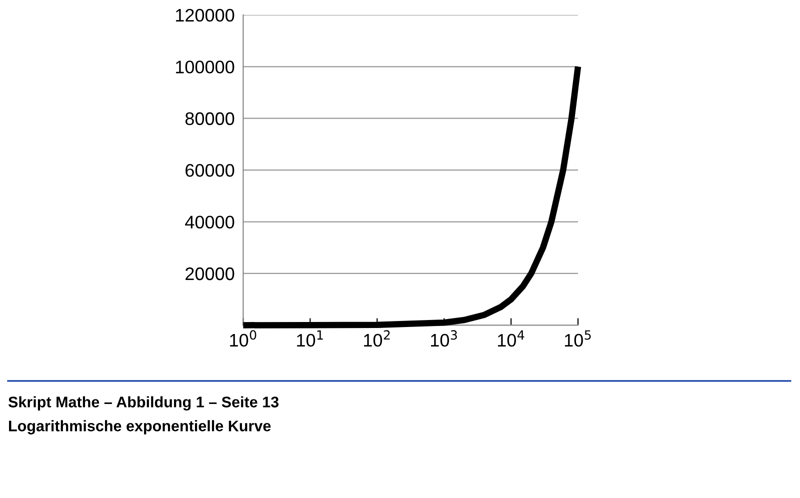 This screenshot has width=800, height=498. I want to click on text: Logarithmische exponentielle Kurve, so click(140, 427).